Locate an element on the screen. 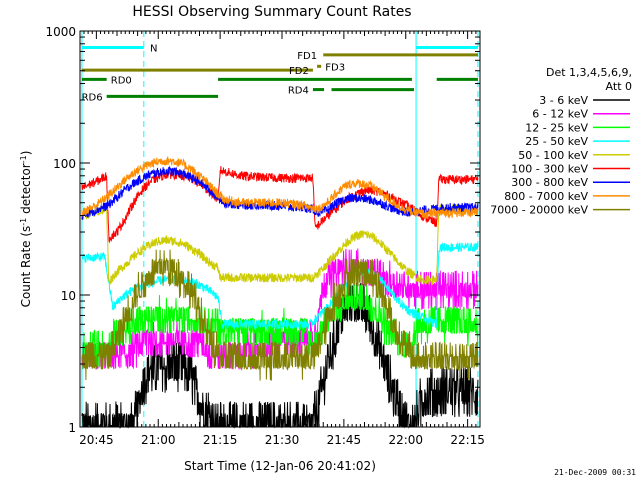 Image resolution: width=640 pixels, height=480 pixels. legend-label-50-100-kev: 50 - 100 keV is located at coordinates (553, 155).